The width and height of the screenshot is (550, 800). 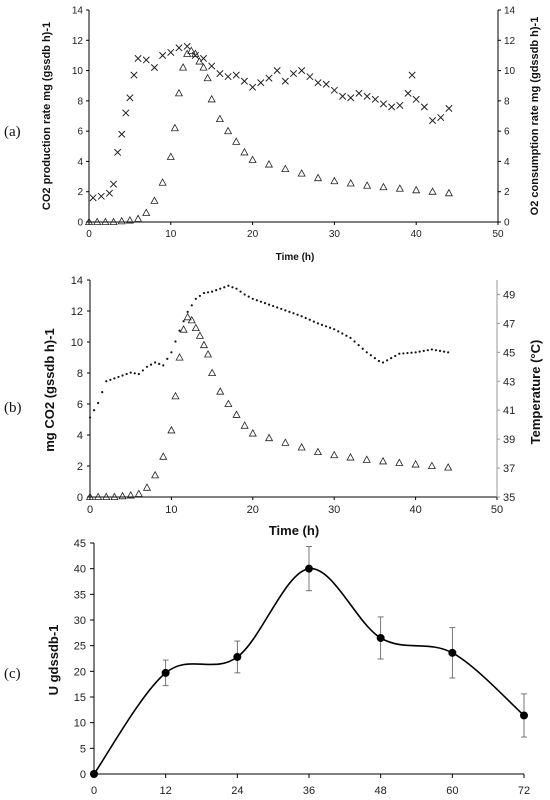 I want to click on panel-c-y-tick-label: 0, so click(x=83, y=775).